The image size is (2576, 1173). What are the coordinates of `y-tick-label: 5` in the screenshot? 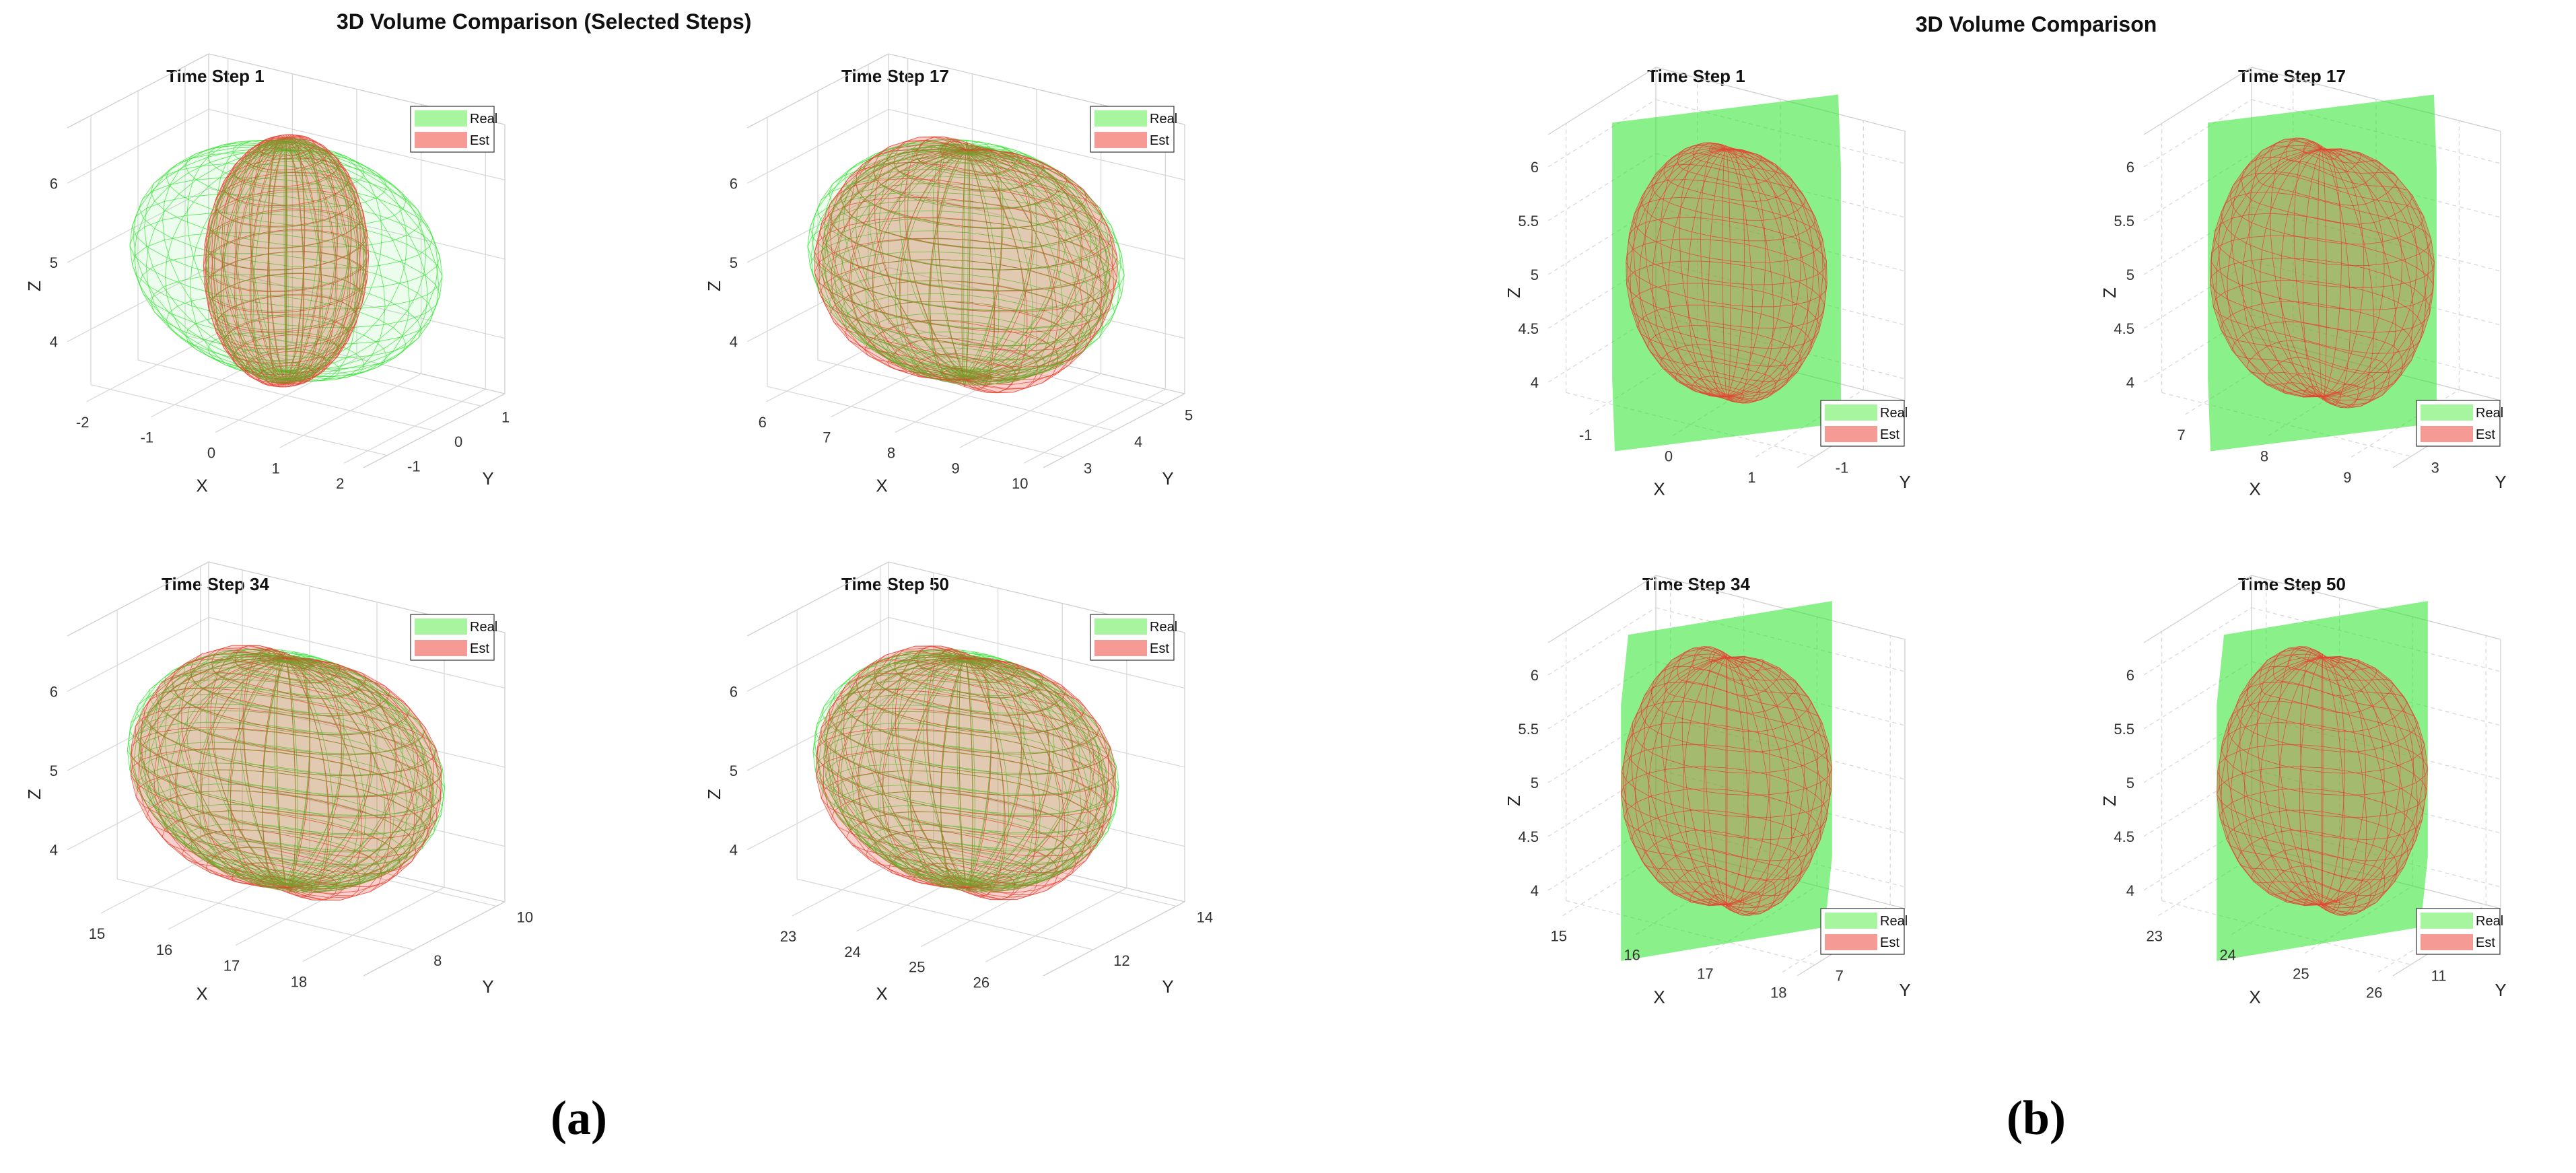 It's located at (1189, 415).